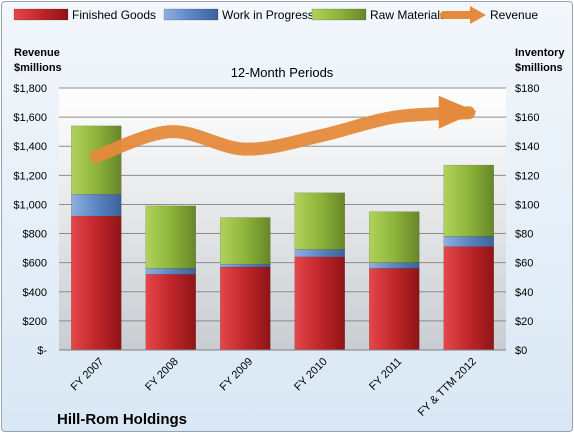  What do you see at coordinates (122, 419) in the screenshot?
I see `company-name: Hill-Rom Holdings` at bounding box center [122, 419].